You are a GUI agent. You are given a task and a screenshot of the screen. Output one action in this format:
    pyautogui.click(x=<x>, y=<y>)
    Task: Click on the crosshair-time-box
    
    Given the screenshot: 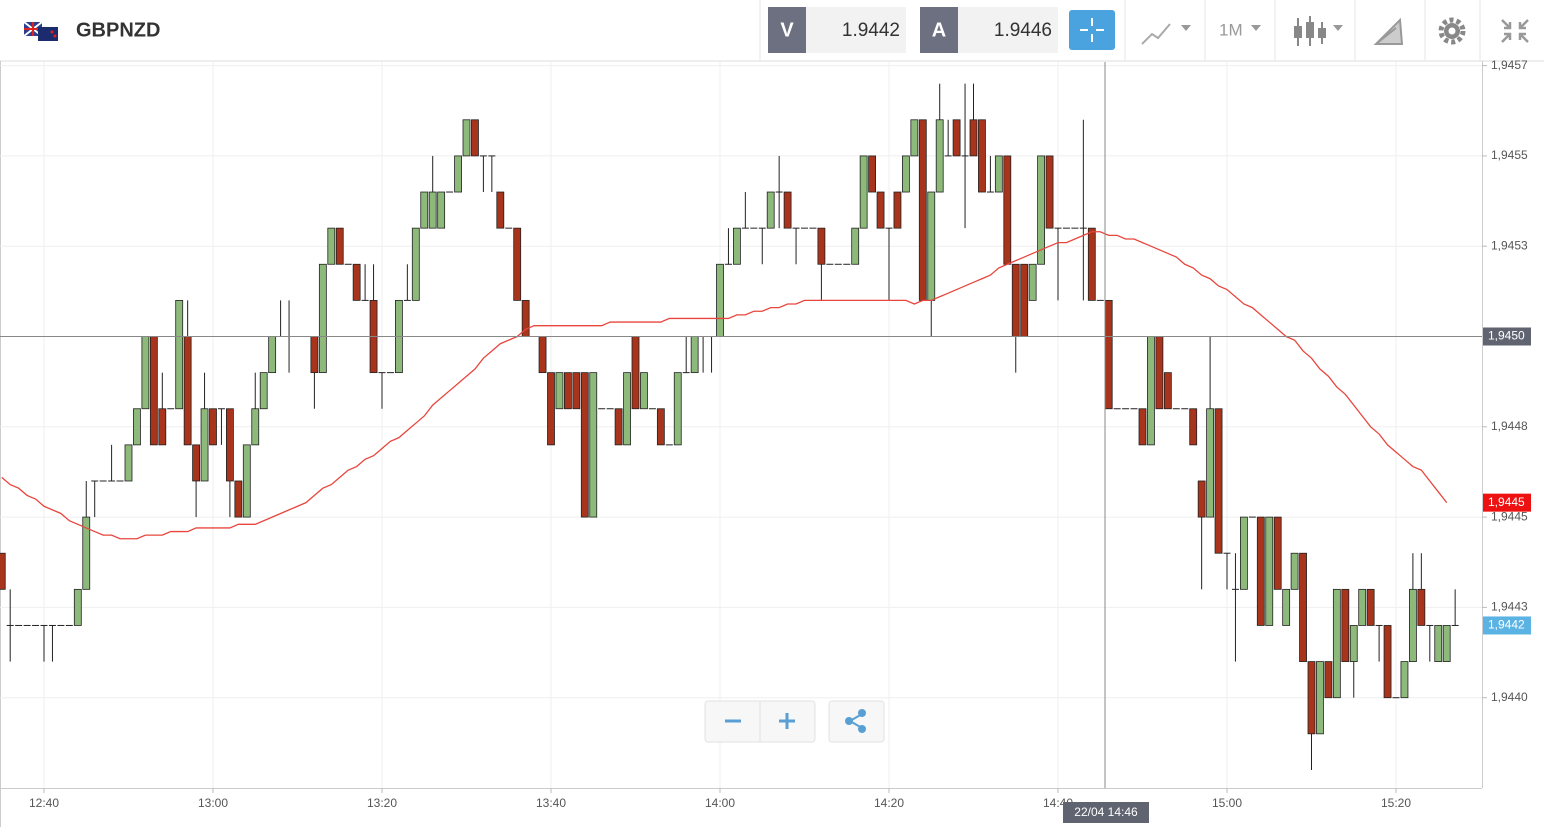 What is the action you would take?
    pyautogui.click(x=1106, y=812)
    